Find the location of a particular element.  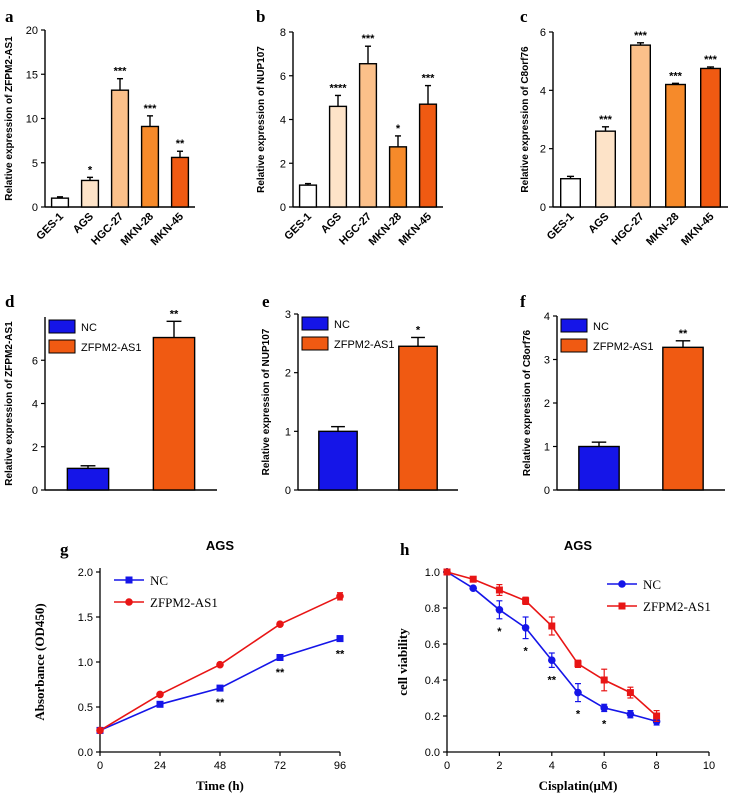

y-axis-label: Relative expression of ZFPM2-AS1 is located at coordinates (9, 403).